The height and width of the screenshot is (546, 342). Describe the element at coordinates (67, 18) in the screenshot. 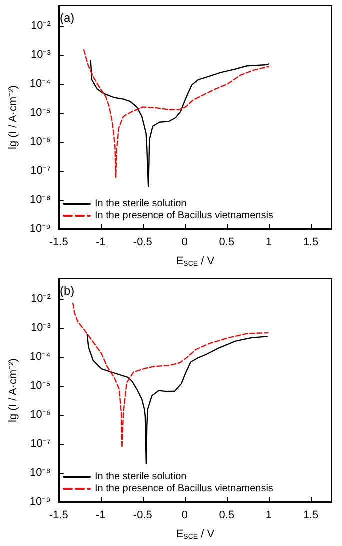

I see `annotation: (a)` at that location.